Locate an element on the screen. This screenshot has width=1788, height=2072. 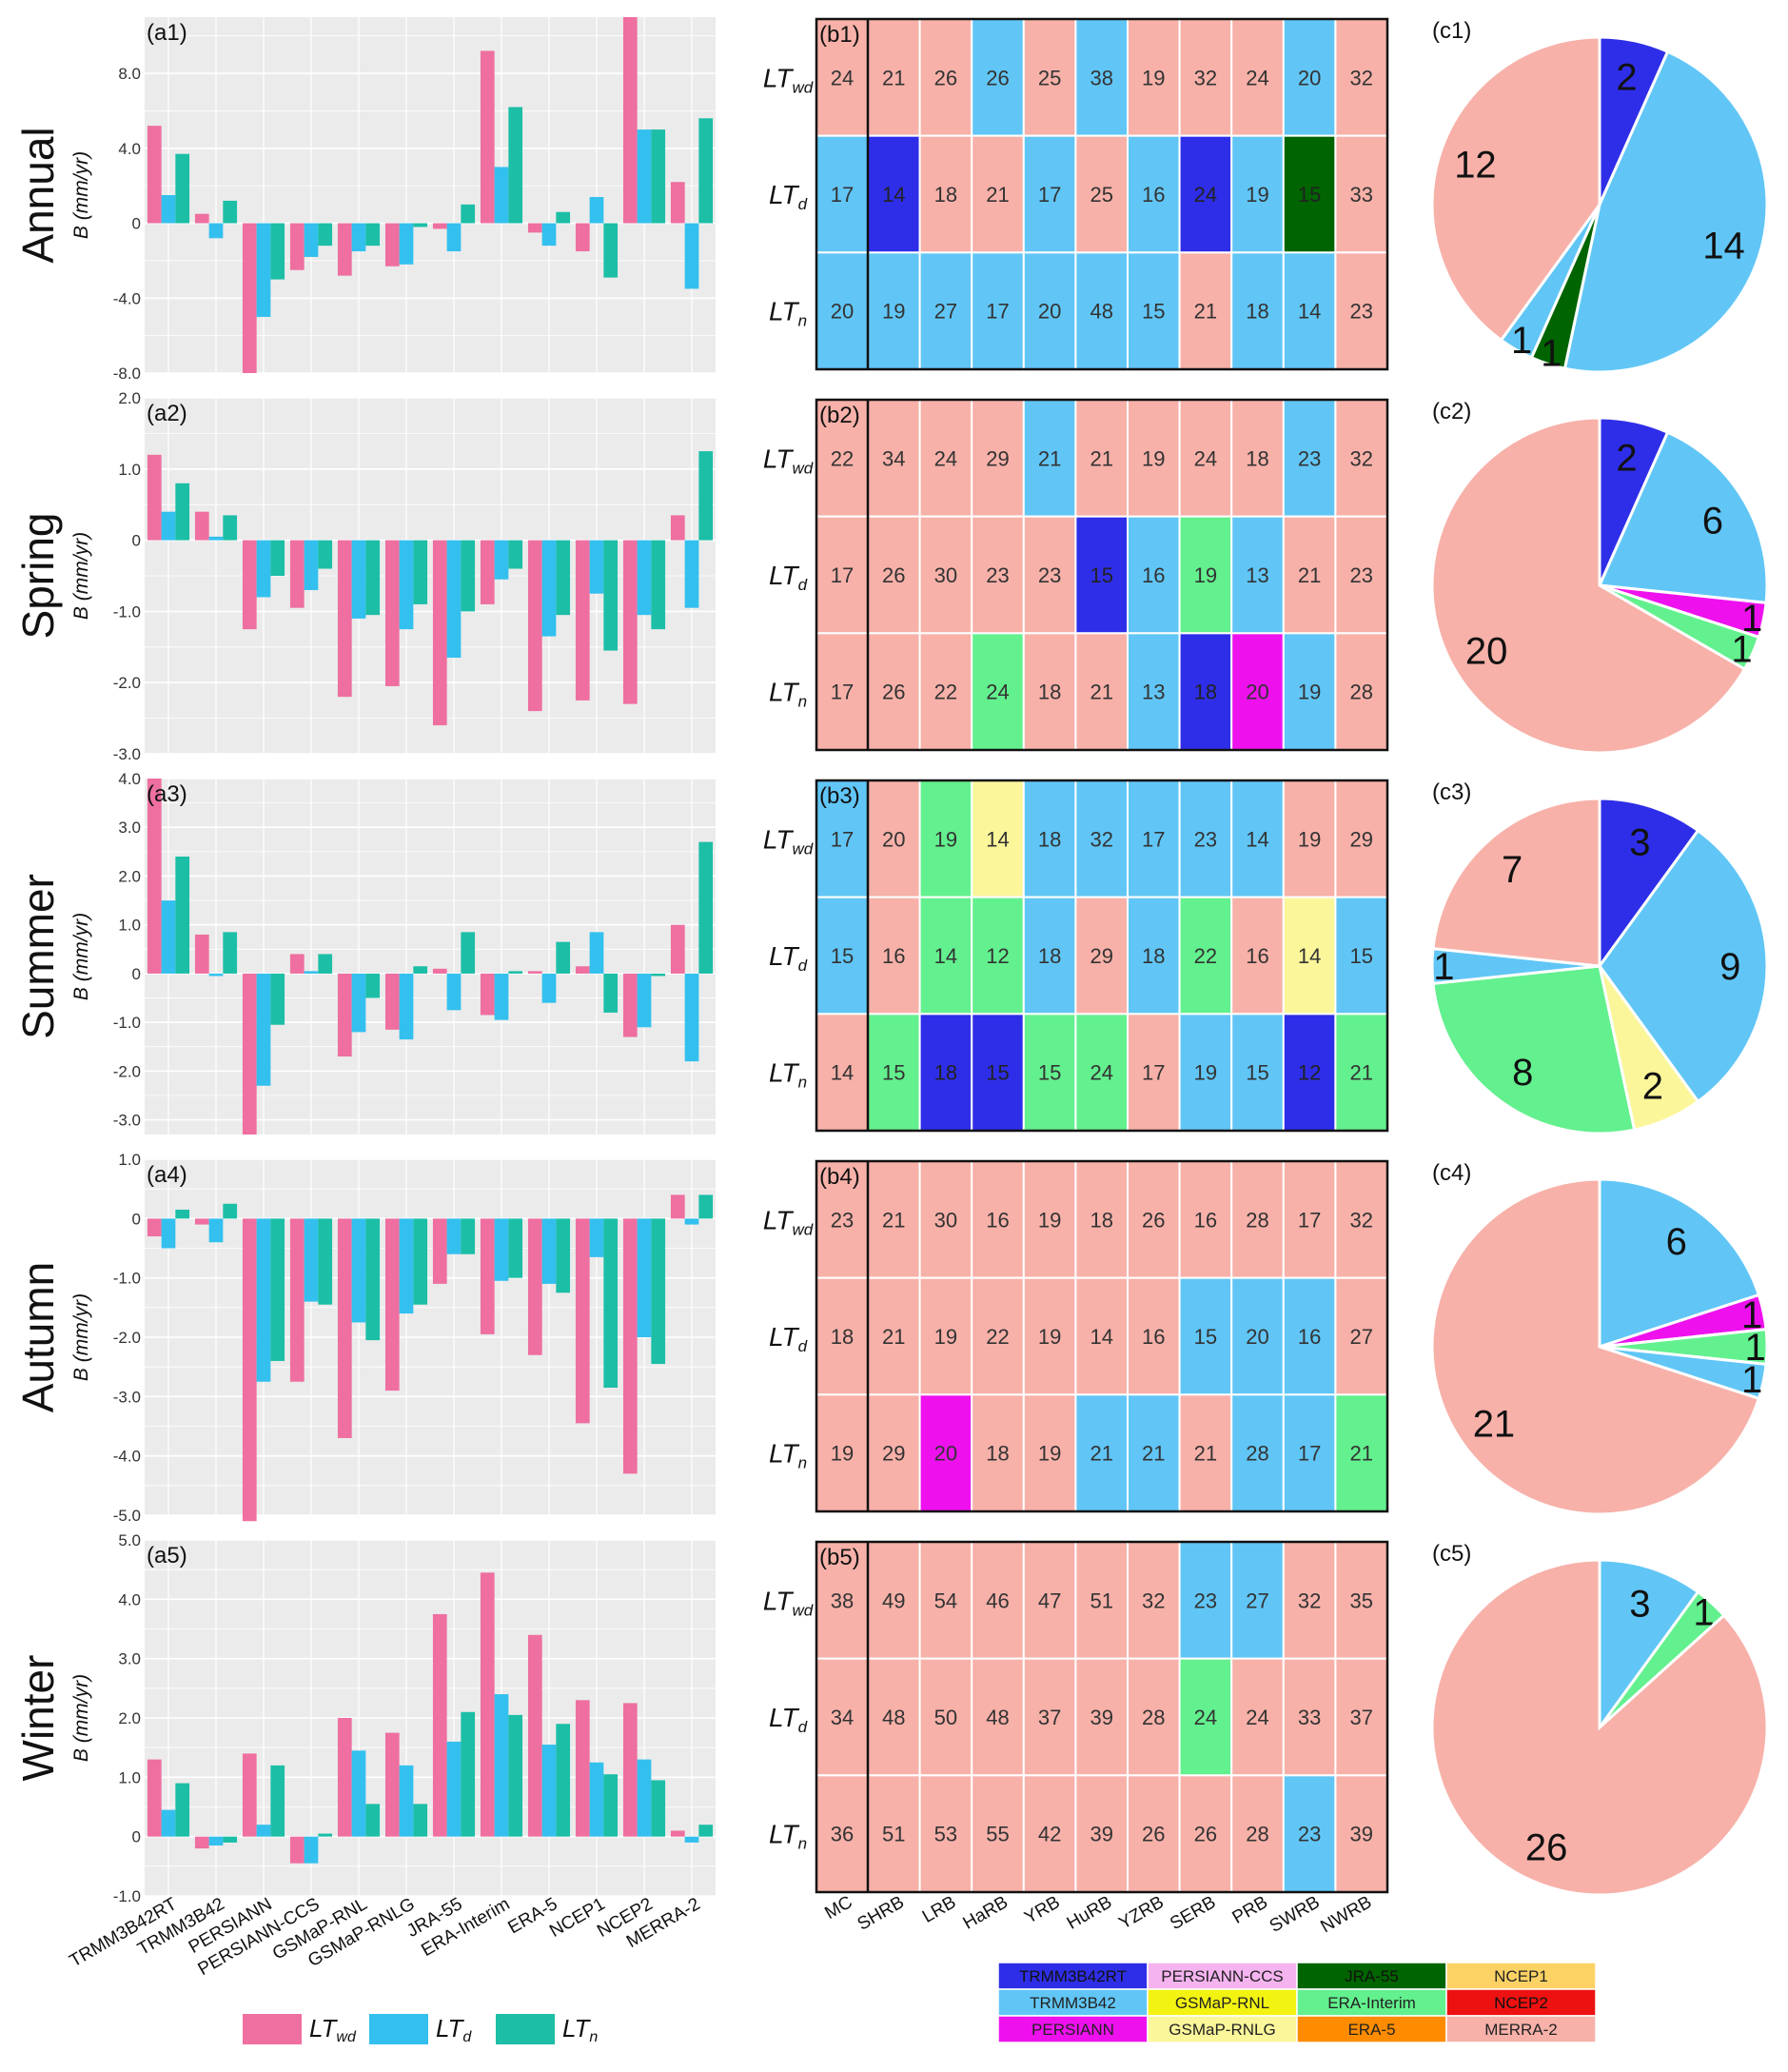
pie-slice-label: 20 is located at coordinates (1487, 652).